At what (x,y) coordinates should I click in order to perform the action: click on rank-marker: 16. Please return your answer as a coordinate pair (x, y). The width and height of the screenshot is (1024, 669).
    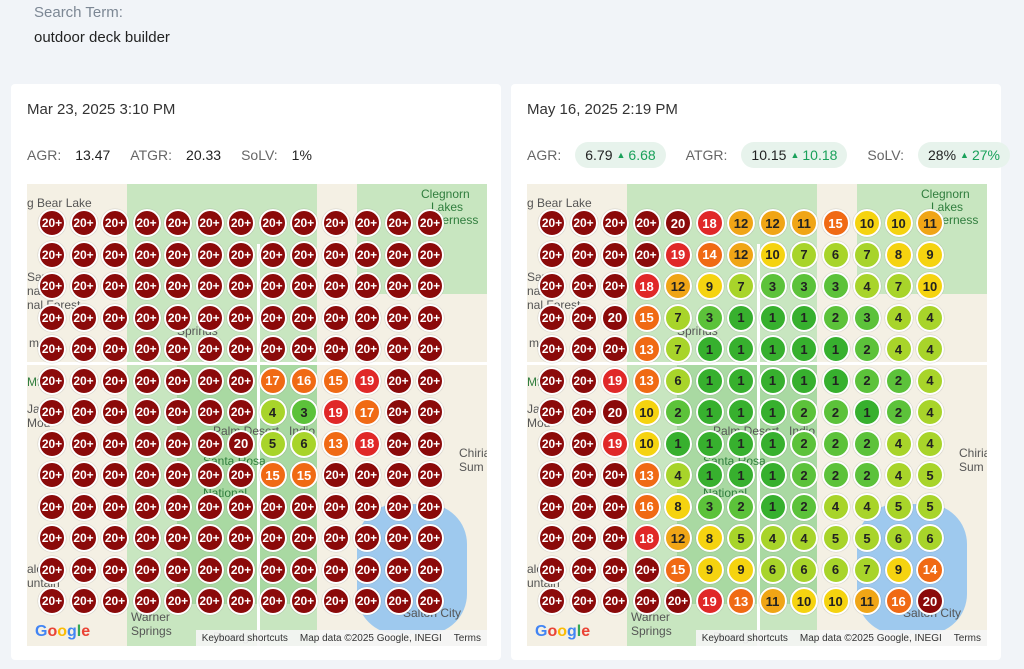
    Looking at the image, I should click on (304, 380).